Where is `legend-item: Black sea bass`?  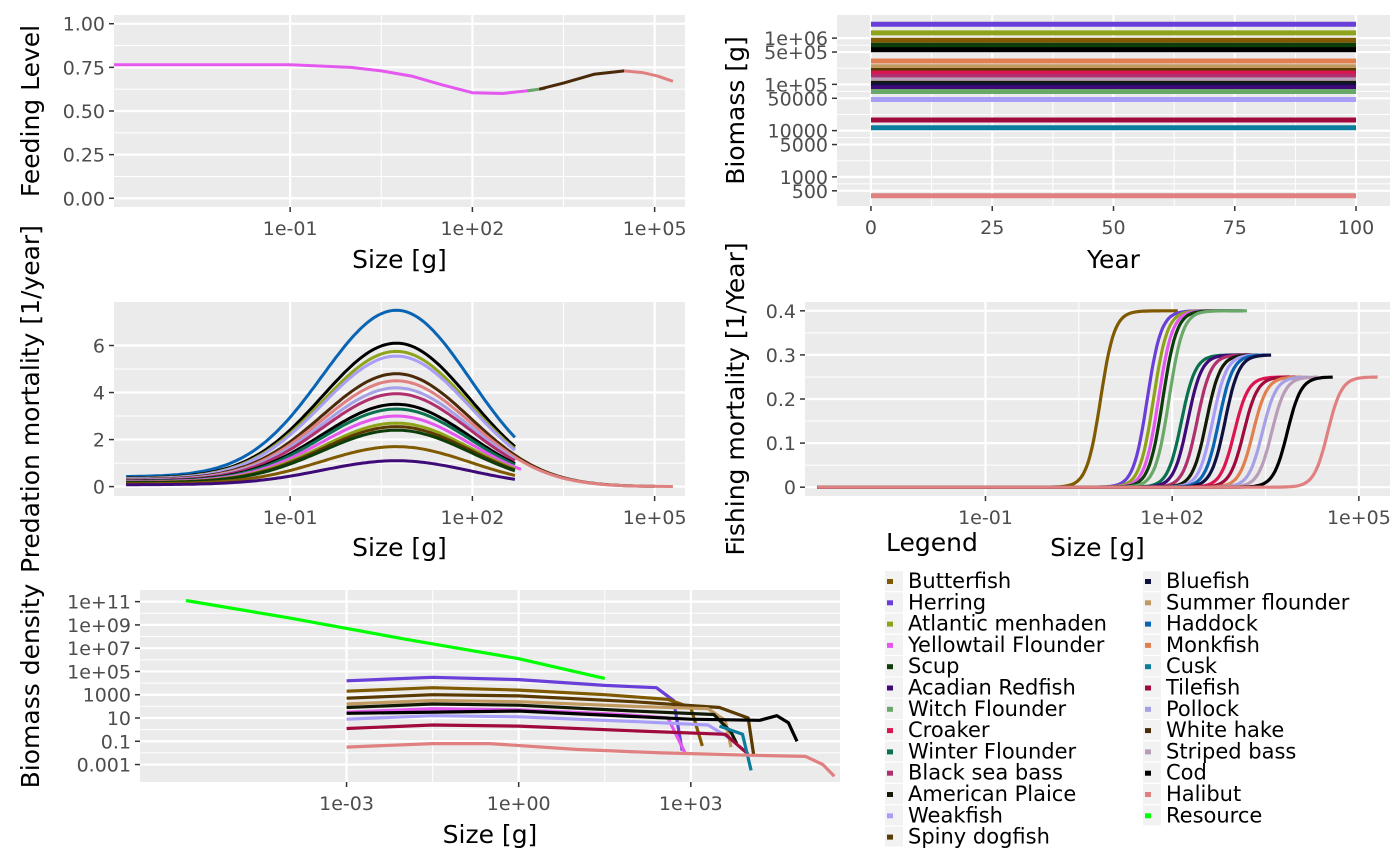 legend-item: Black sea bass is located at coordinates (974, 773).